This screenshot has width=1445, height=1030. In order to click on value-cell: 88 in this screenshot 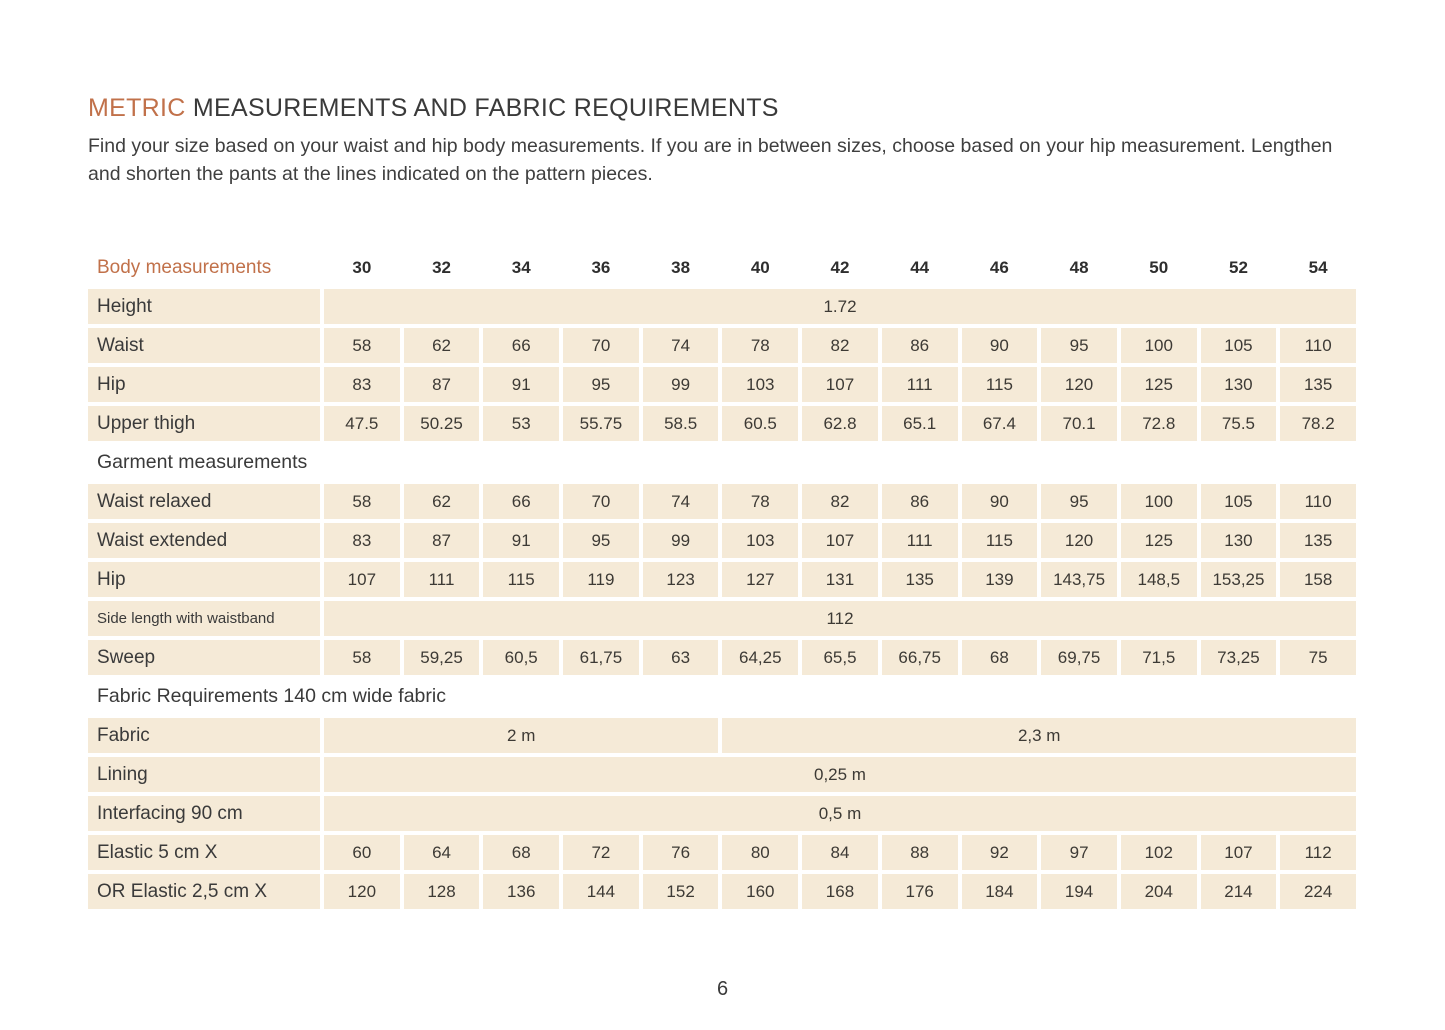, I will do `click(919, 852)`.